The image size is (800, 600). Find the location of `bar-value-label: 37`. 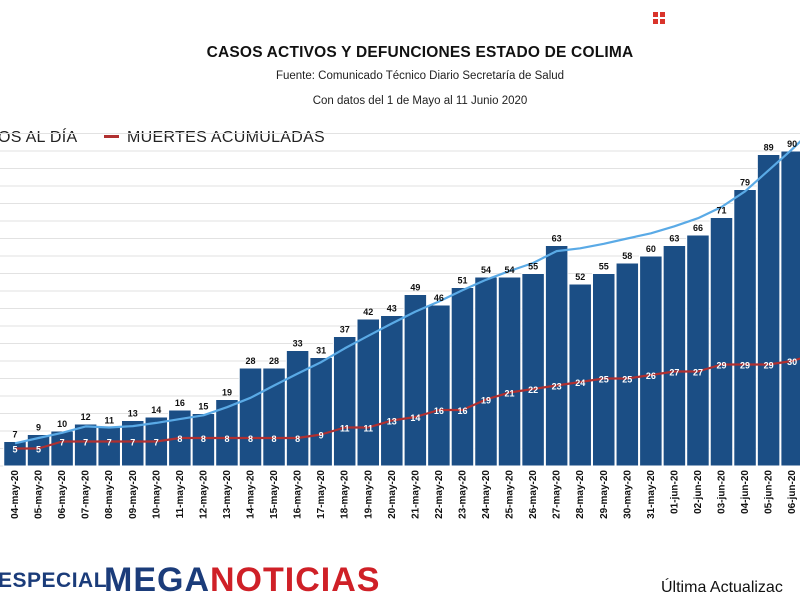

bar-value-label: 37 is located at coordinates (345, 330).